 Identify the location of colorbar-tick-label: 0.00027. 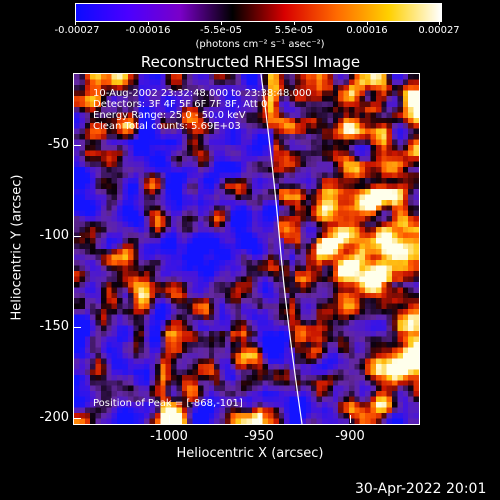
(439, 30).